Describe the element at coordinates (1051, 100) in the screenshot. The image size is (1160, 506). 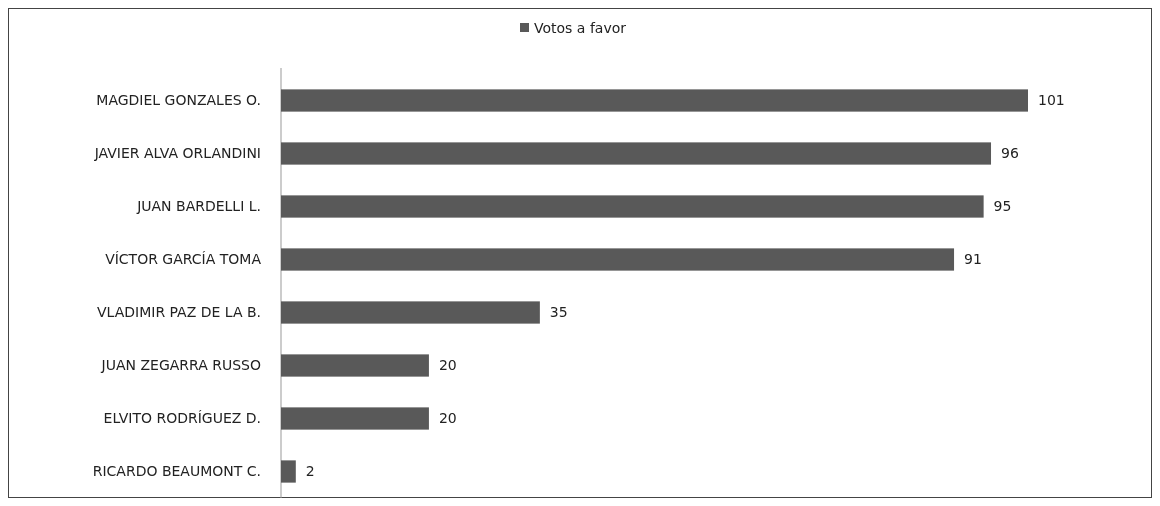
I see `data-label: 101` at that location.